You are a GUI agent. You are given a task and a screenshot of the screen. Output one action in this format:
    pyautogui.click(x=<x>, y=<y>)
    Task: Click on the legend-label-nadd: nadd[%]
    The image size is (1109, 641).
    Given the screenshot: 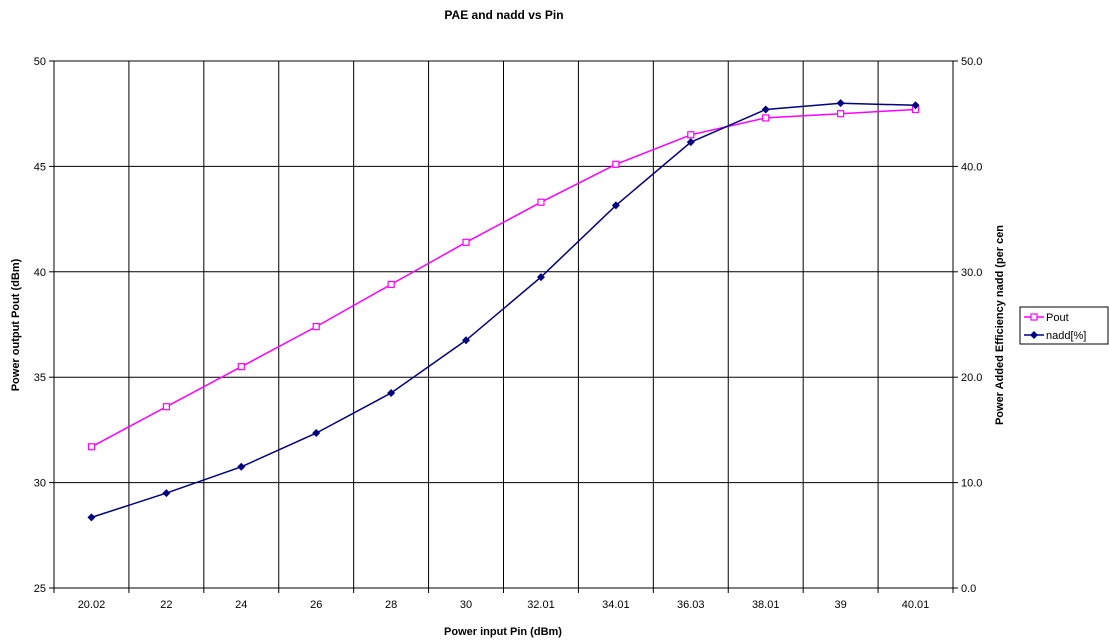 What is the action you would take?
    pyautogui.click(x=1066, y=336)
    